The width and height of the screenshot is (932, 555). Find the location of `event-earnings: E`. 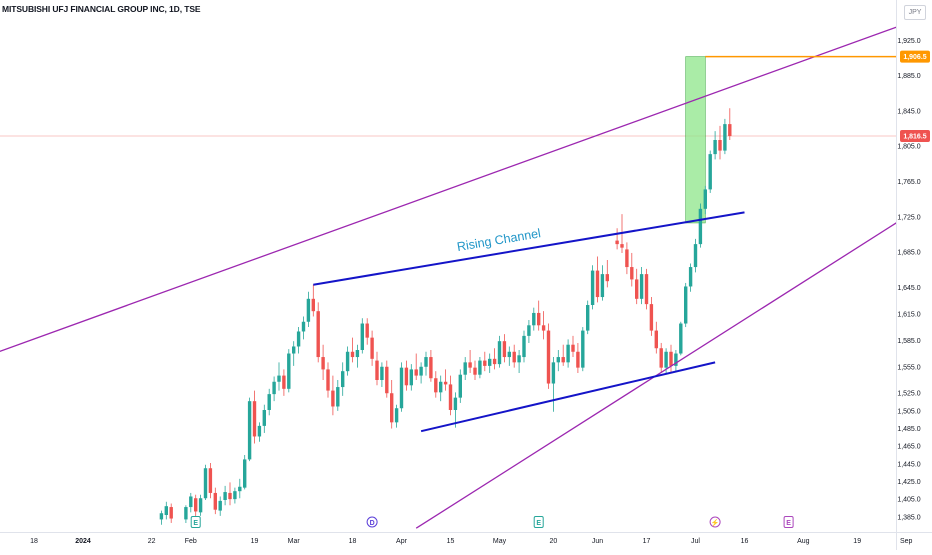

event-earnings: E is located at coordinates (195, 522).